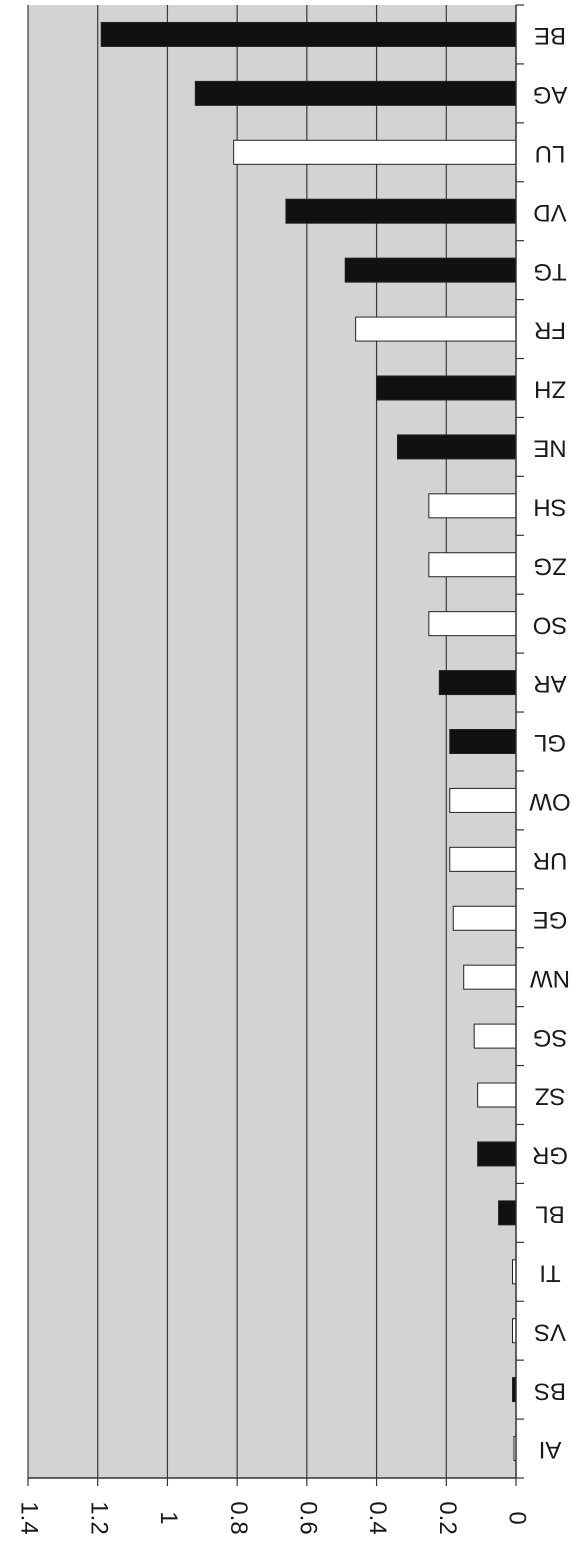  I want to click on bar-SZ, so click(497, 1095).